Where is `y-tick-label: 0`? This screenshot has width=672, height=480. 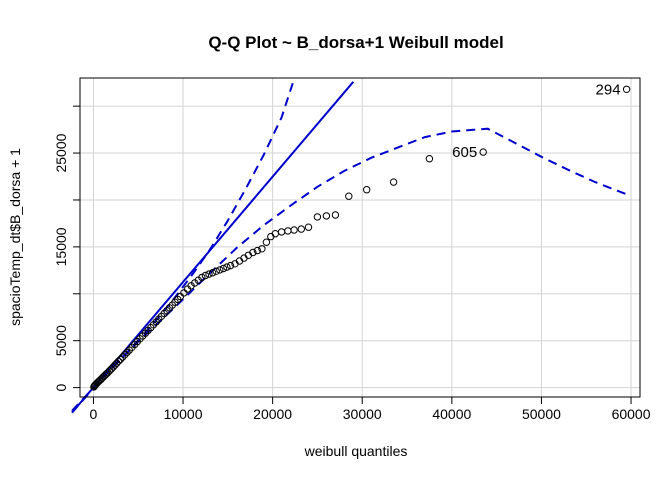
y-tick-label: 0 is located at coordinates (61, 388).